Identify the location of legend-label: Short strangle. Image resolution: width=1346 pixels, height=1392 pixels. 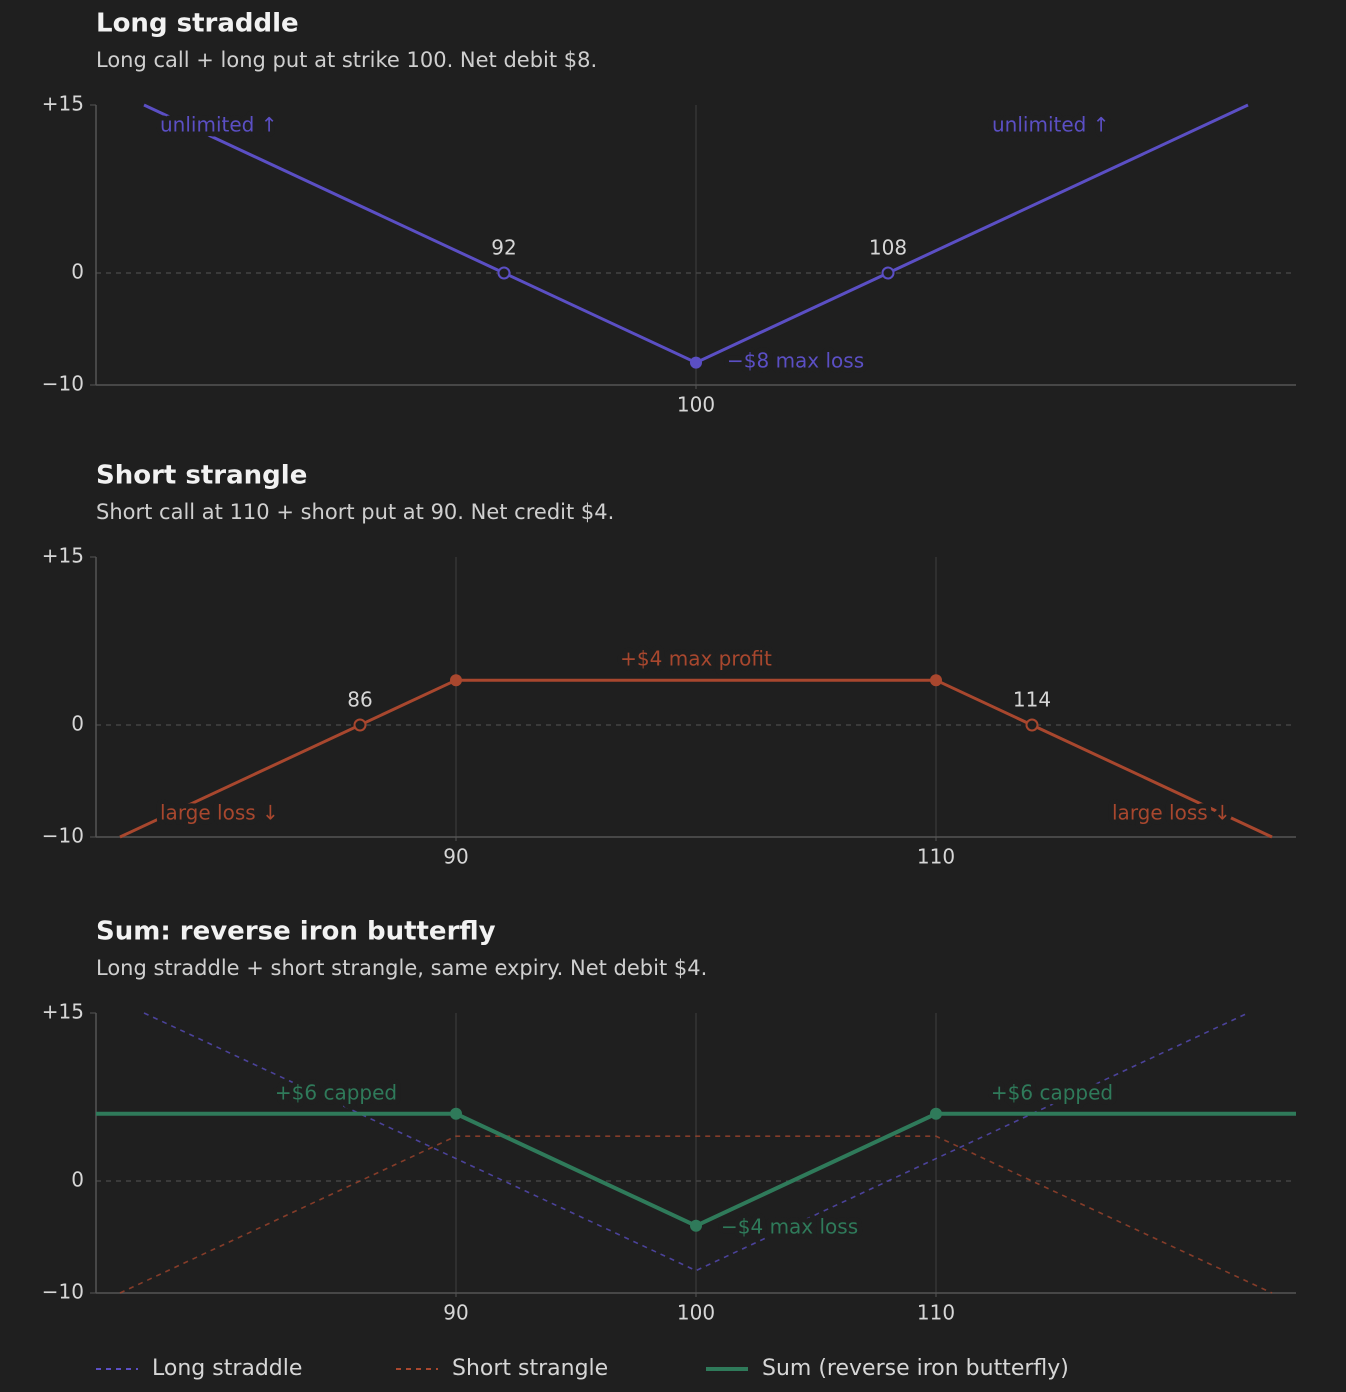
(530, 1368).